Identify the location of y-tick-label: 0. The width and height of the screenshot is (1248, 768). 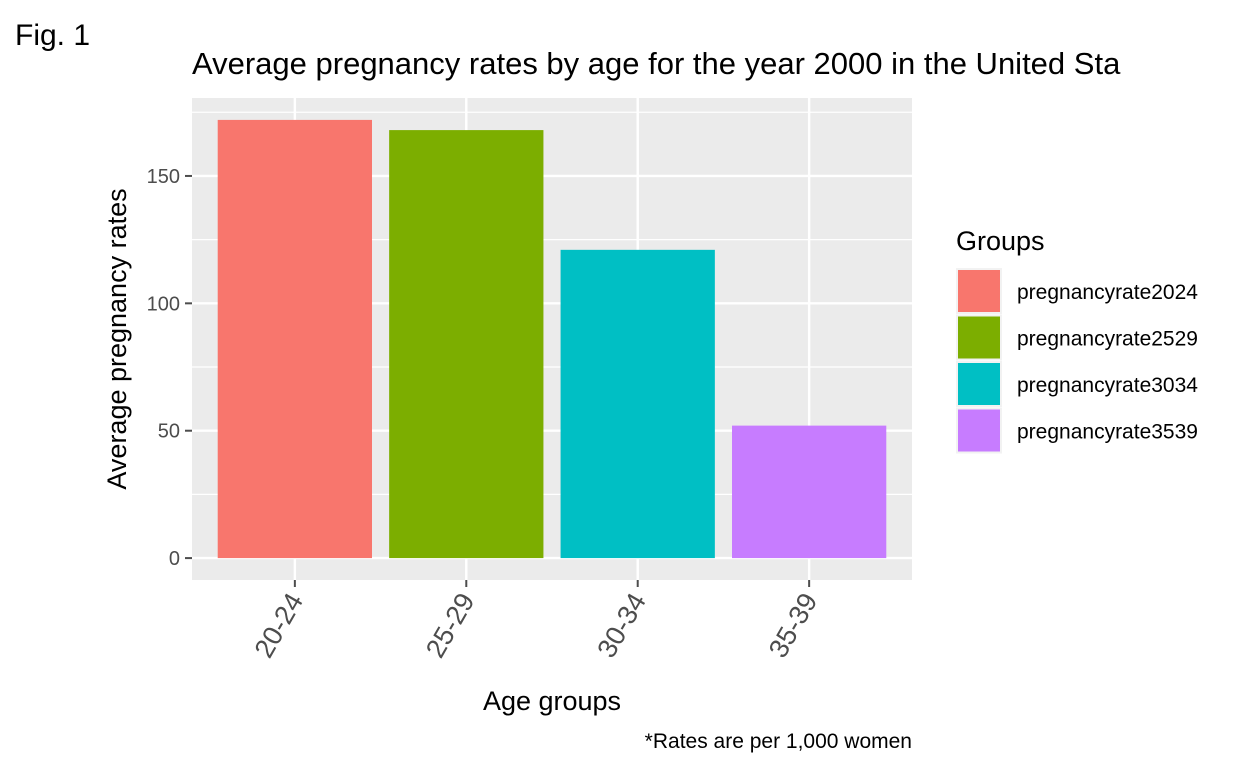
(174, 559).